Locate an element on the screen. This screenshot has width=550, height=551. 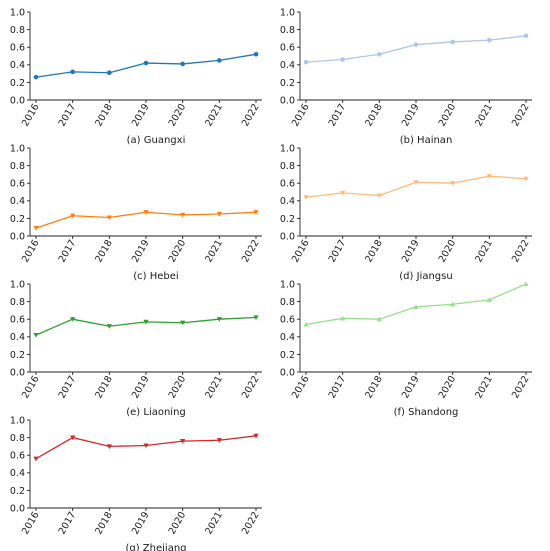
panel-caption: (a) Guangxi is located at coordinates (156, 140).